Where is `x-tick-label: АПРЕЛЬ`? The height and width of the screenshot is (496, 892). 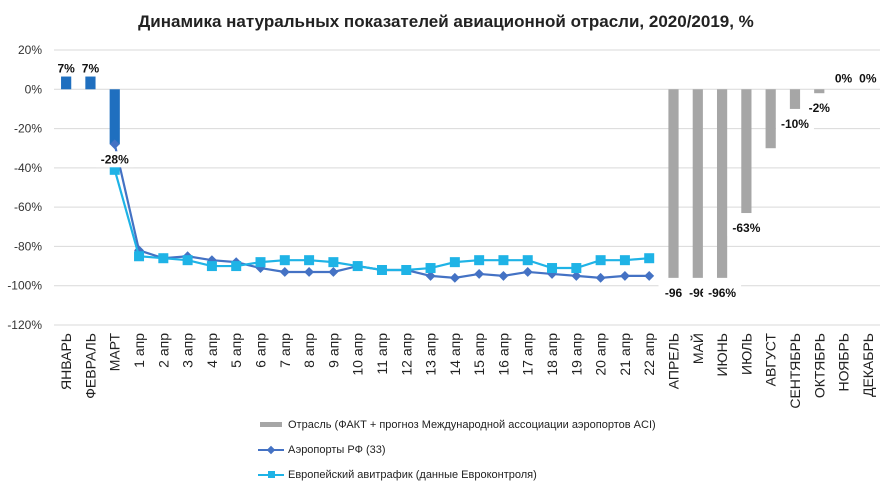
x-tick-label: АПРЕЛЬ is located at coordinates (674, 361).